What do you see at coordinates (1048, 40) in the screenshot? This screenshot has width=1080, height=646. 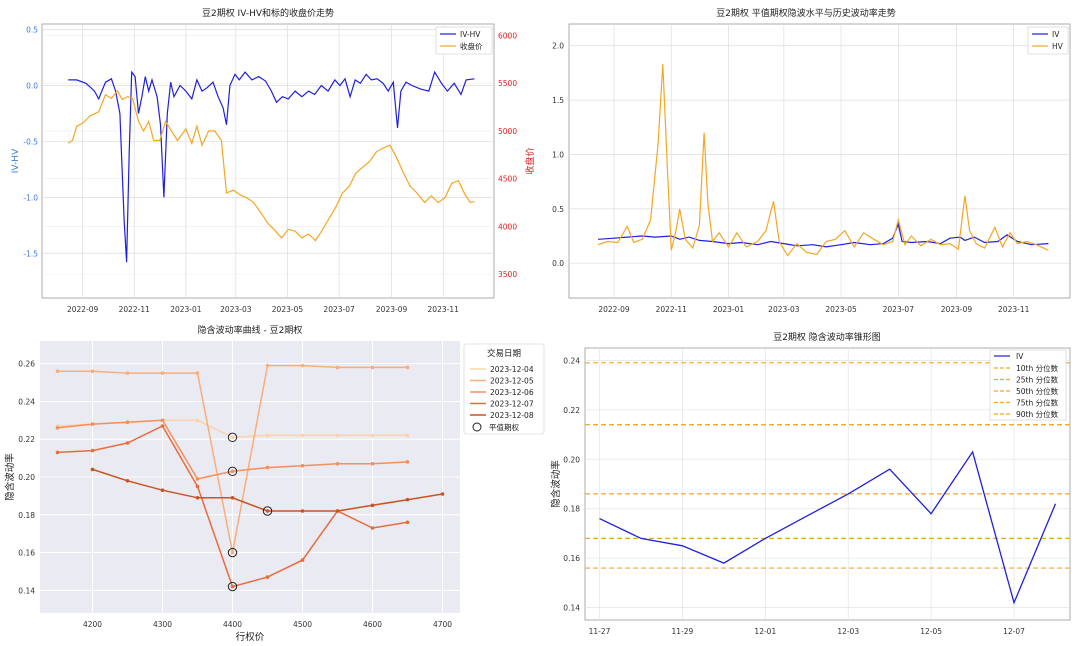 I see `p2-legend: IV HV` at bounding box center [1048, 40].